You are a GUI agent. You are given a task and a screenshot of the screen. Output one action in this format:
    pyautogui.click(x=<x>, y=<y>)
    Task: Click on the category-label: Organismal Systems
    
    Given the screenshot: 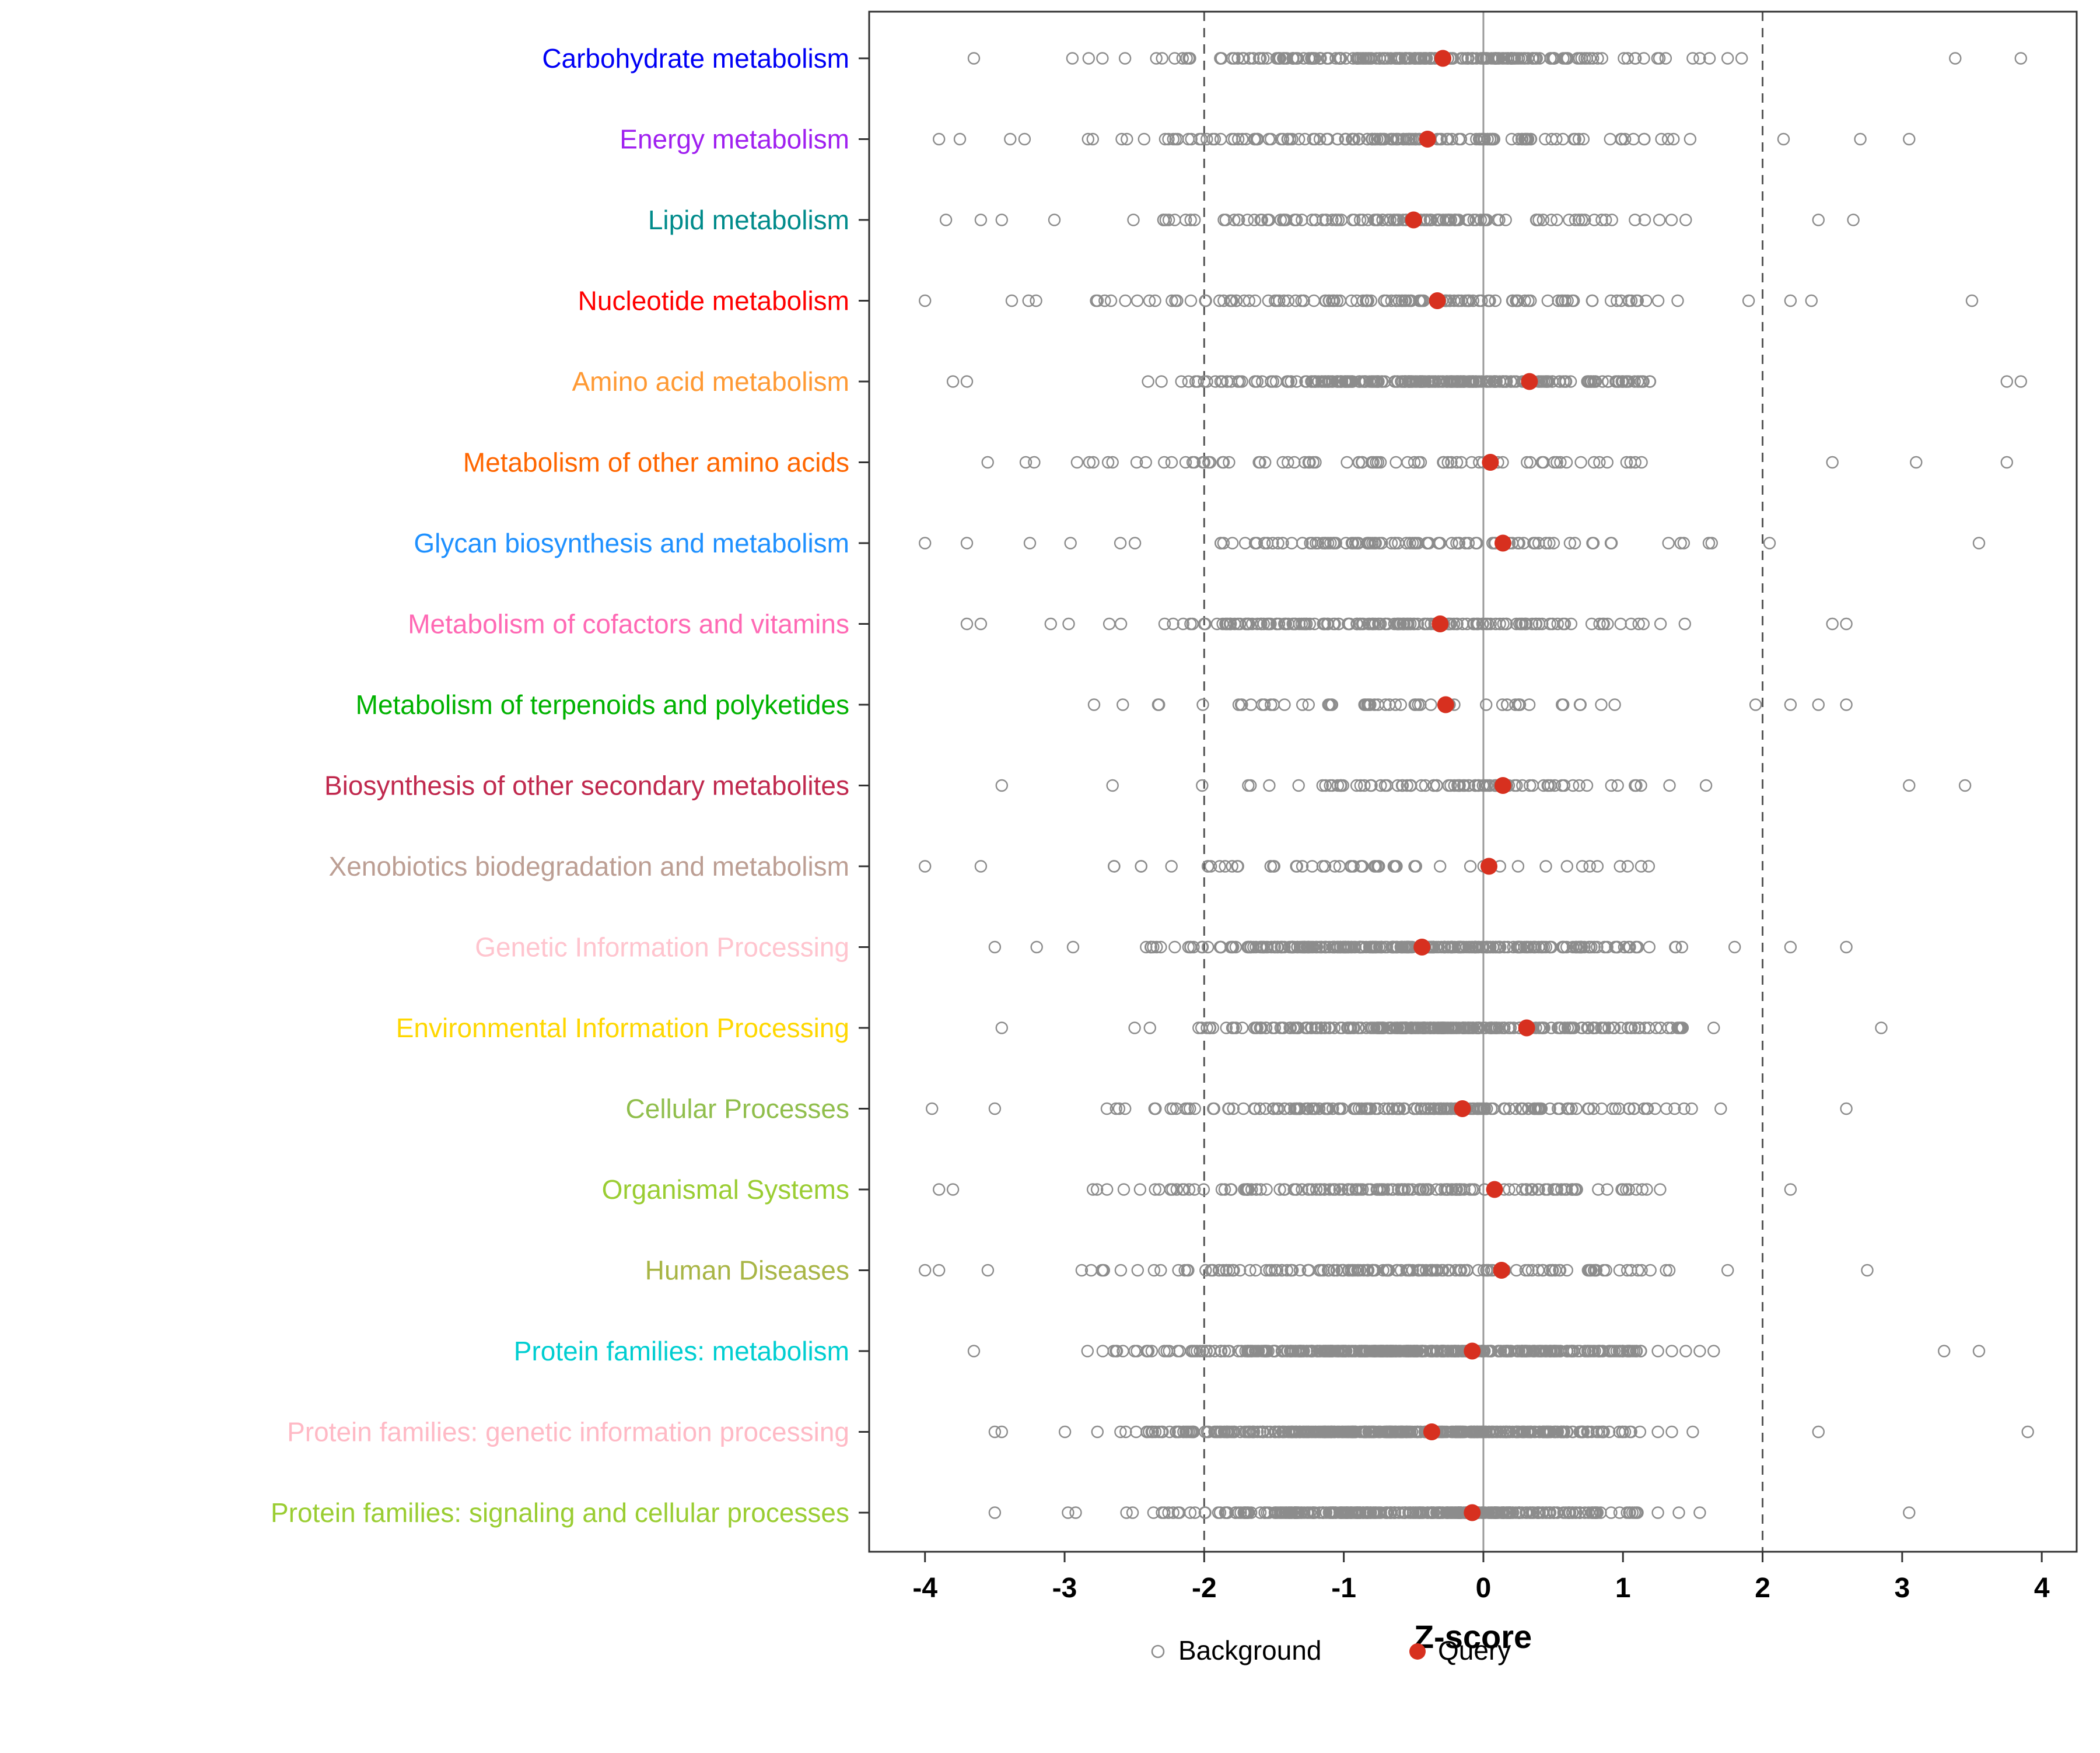 What is the action you would take?
    pyautogui.click(x=725, y=1189)
    